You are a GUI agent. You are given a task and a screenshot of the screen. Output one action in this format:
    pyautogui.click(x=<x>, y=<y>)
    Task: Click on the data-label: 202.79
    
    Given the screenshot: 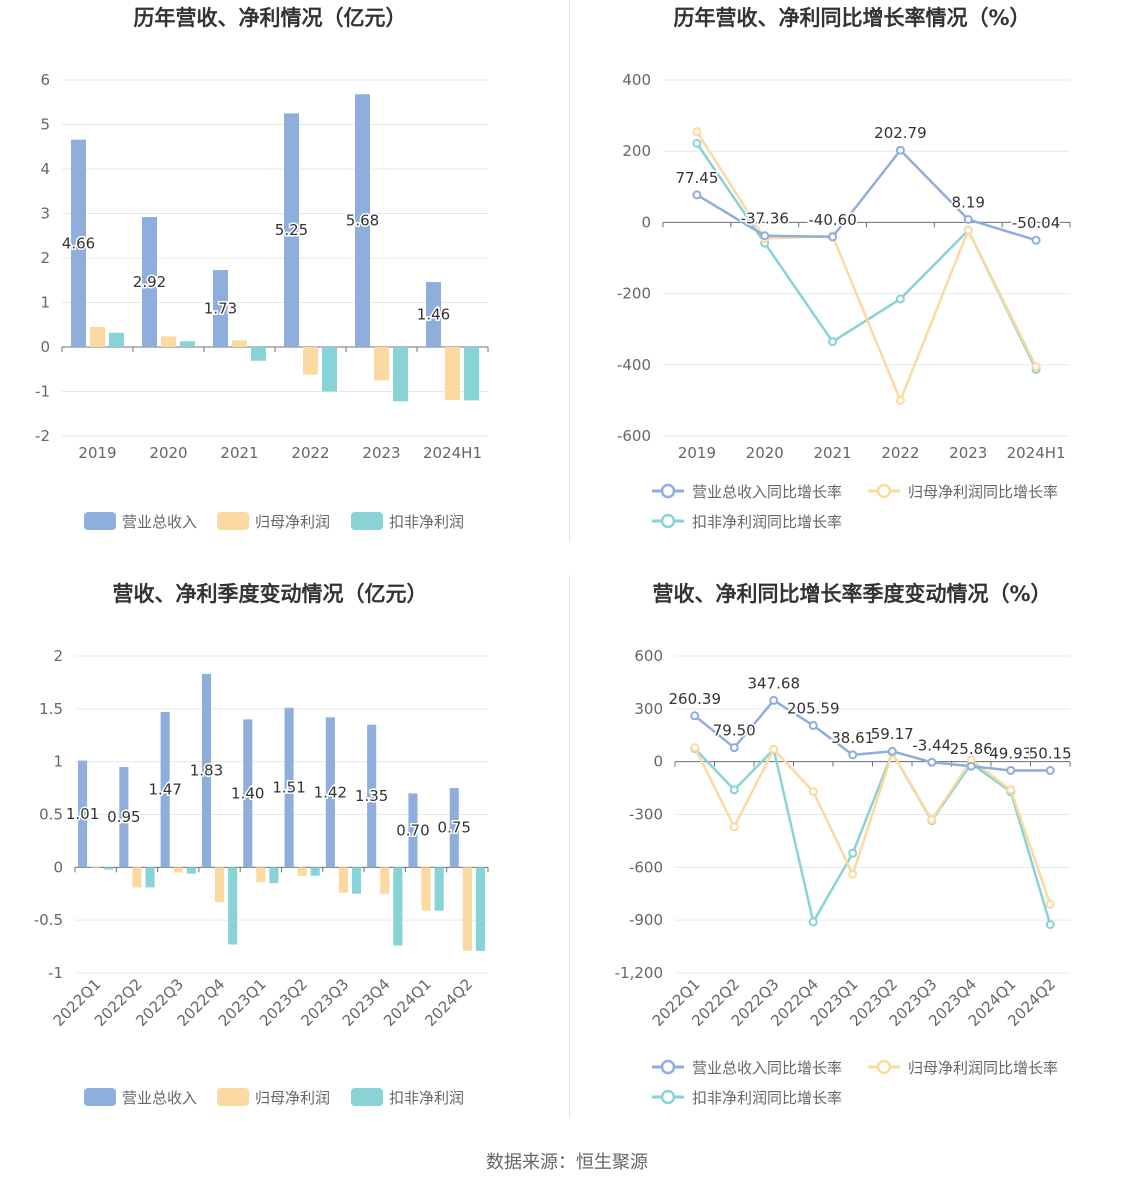 What is the action you would take?
    pyautogui.click(x=900, y=133)
    